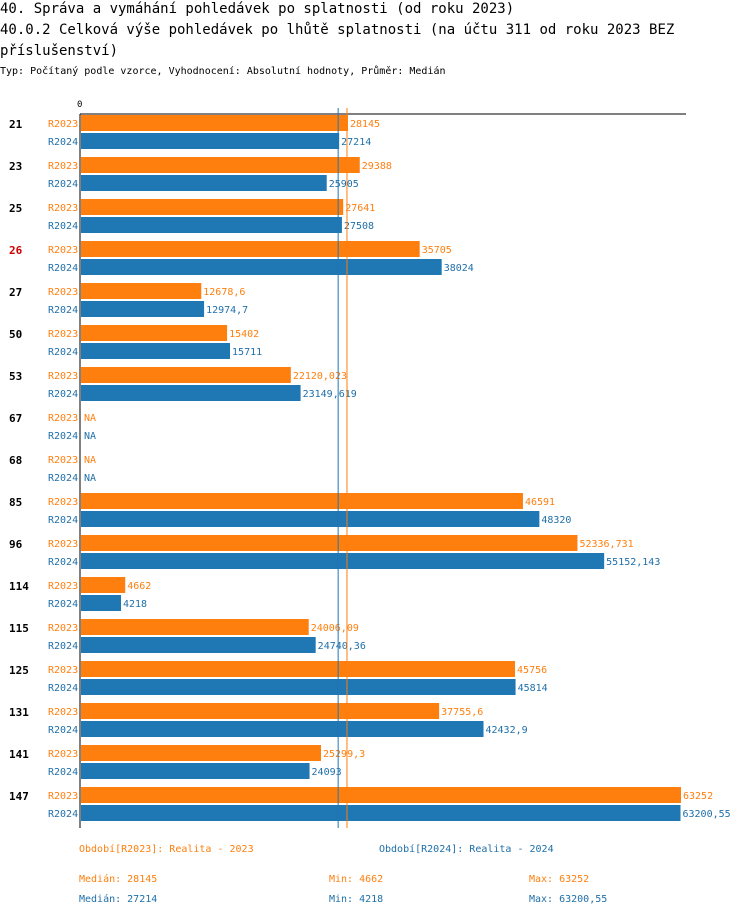  What do you see at coordinates (135, 604) in the screenshot?
I see `data-label: 4218` at bounding box center [135, 604].